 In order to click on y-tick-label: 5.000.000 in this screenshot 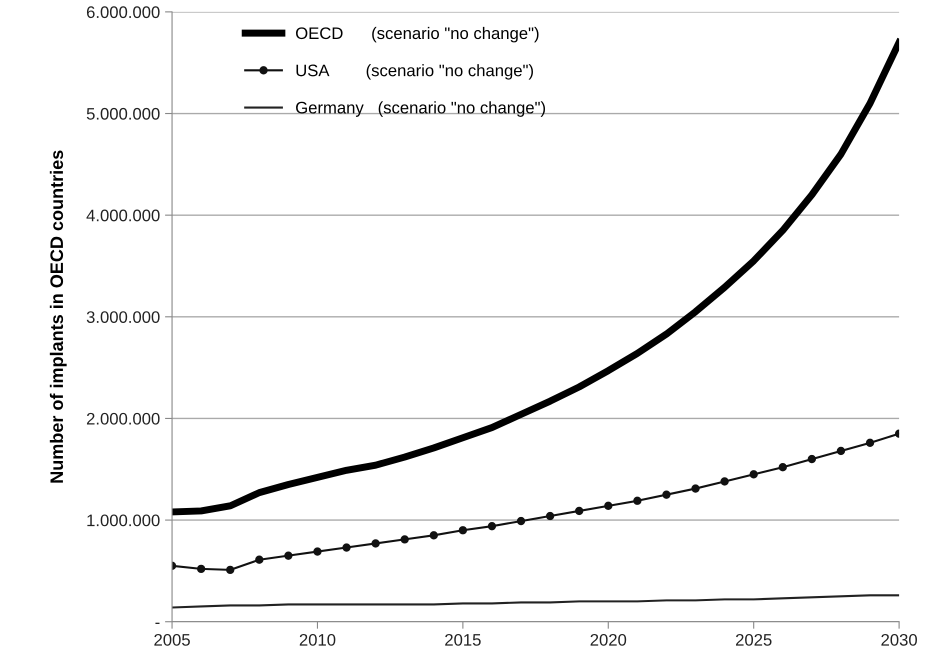, I will do `click(123, 114)`.